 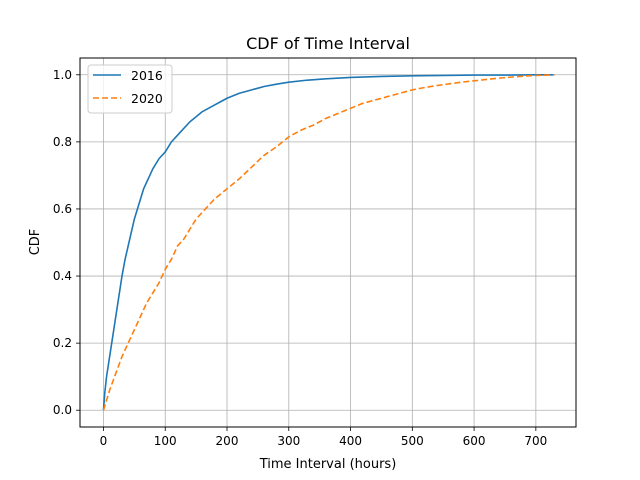 I want to click on x-tick-label: 700, so click(x=535, y=441).